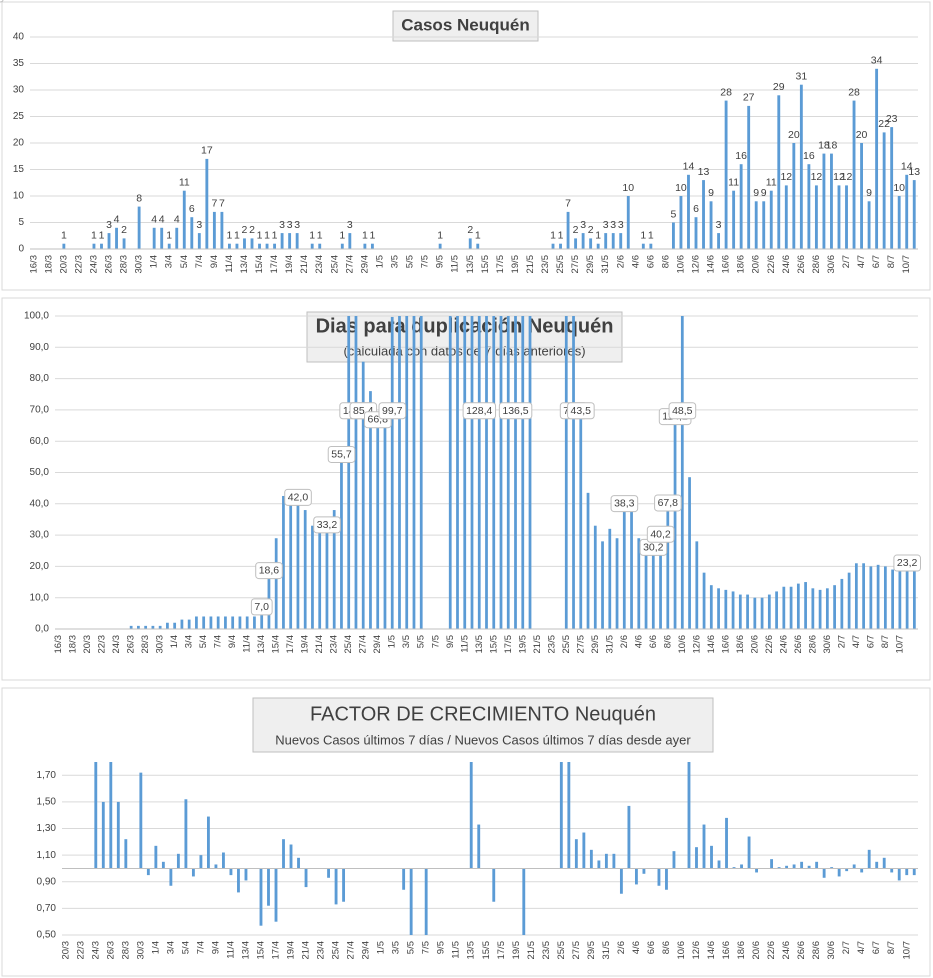 The height and width of the screenshot is (978, 933). I want to click on y-tick-label: 100,0, so click(36, 316).